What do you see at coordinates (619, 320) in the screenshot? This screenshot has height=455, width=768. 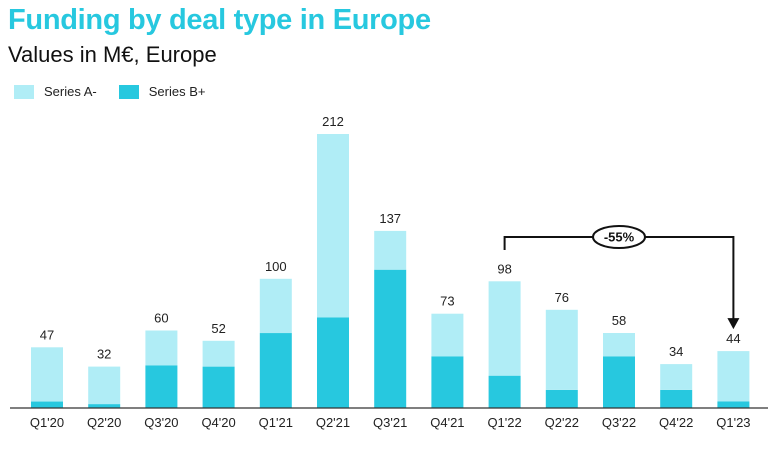 I see `total-label-q3-22: 58` at bounding box center [619, 320].